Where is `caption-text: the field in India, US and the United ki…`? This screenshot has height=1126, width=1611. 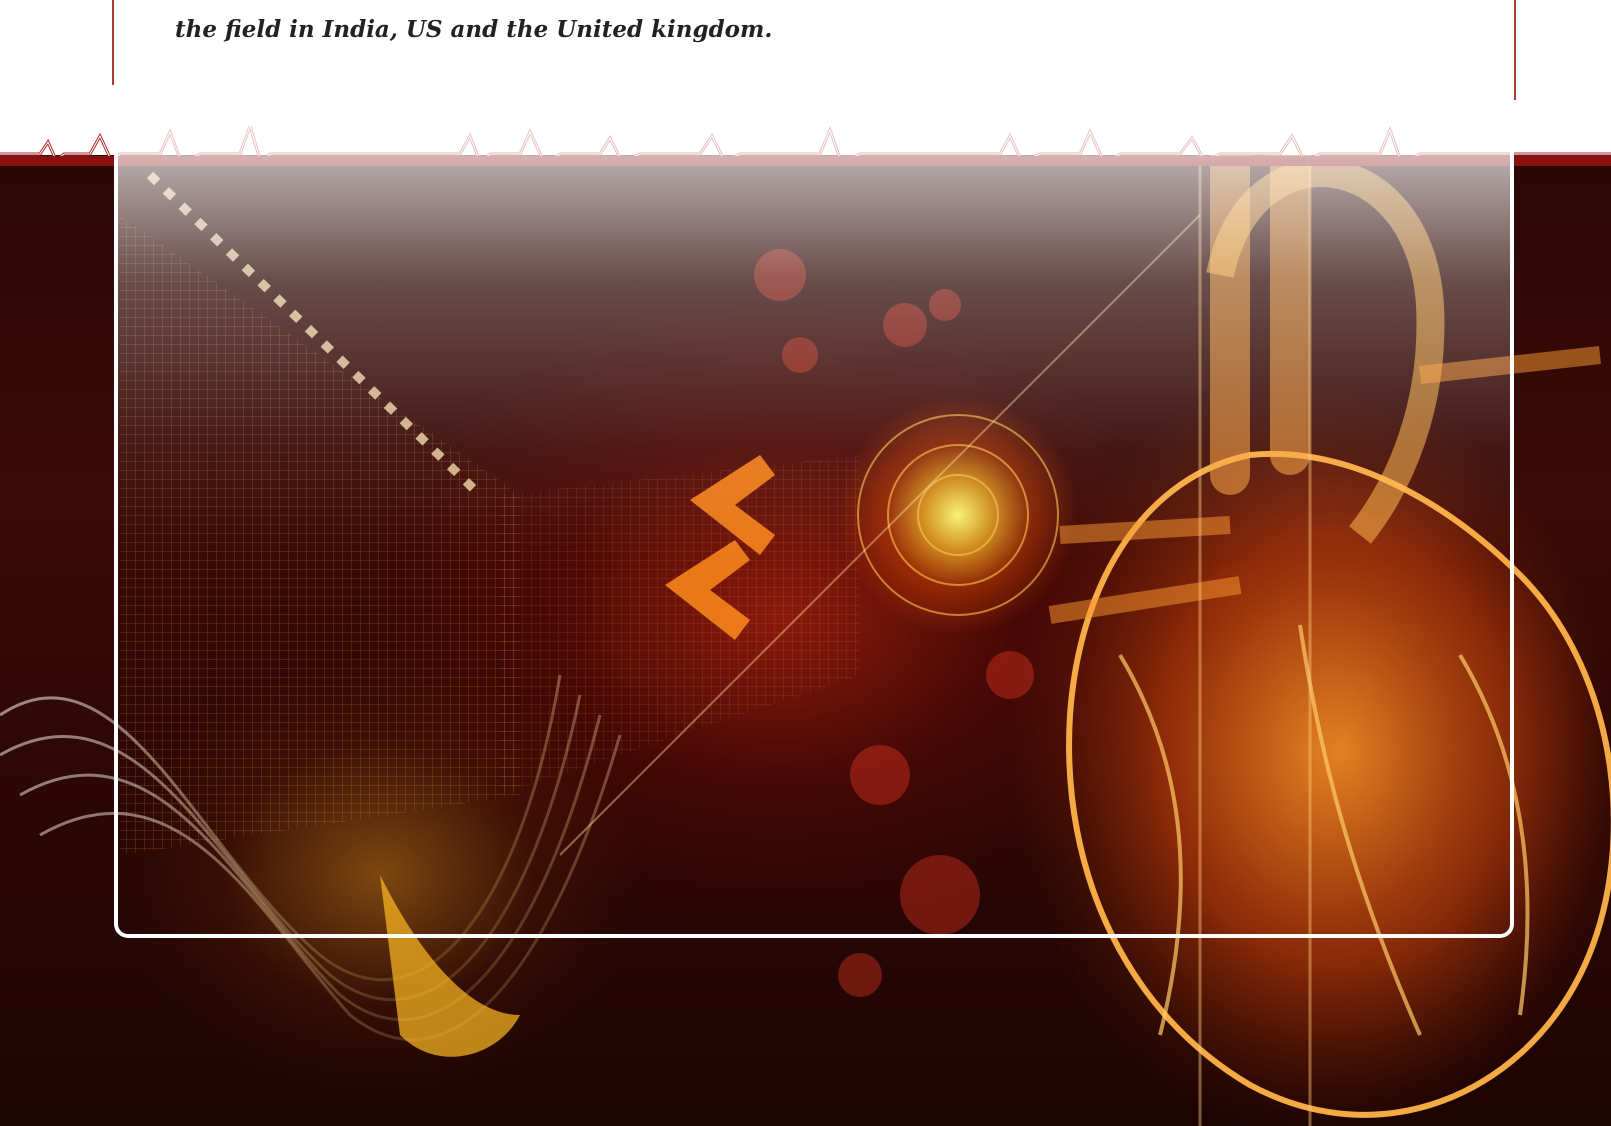 caption-text: the field in India, US and the United ki… is located at coordinates (474, 29).